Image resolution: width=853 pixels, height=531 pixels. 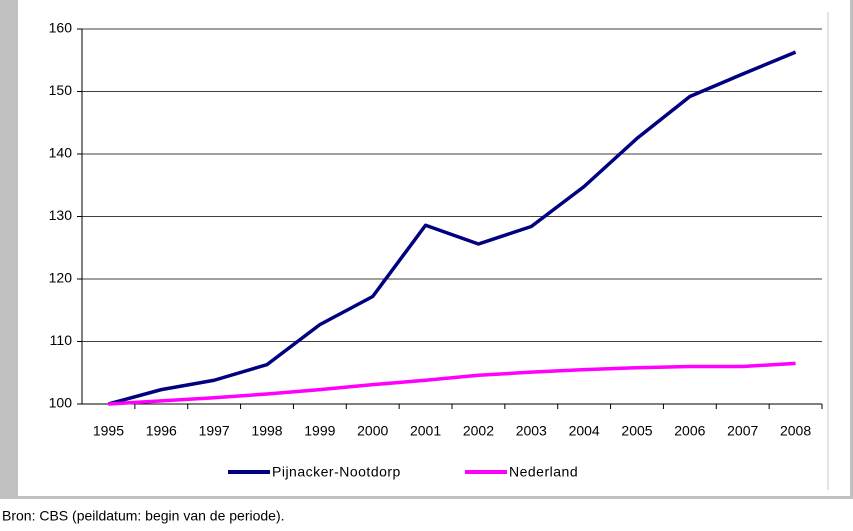 What do you see at coordinates (266, 431) in the screenshot?
I see `x-tick-label: 1998` at bounding box center [266, 431].